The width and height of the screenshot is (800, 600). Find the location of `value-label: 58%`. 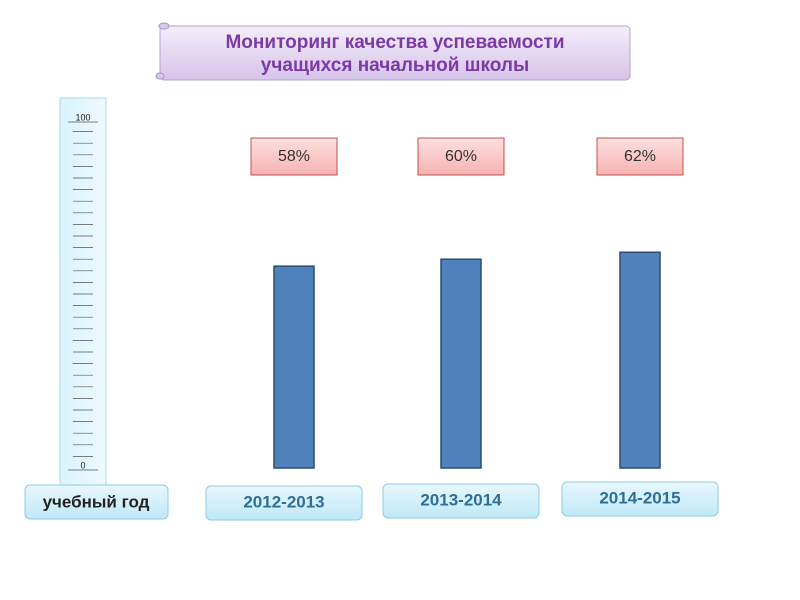

value-label: 58% is located at coordinates (294, 156).